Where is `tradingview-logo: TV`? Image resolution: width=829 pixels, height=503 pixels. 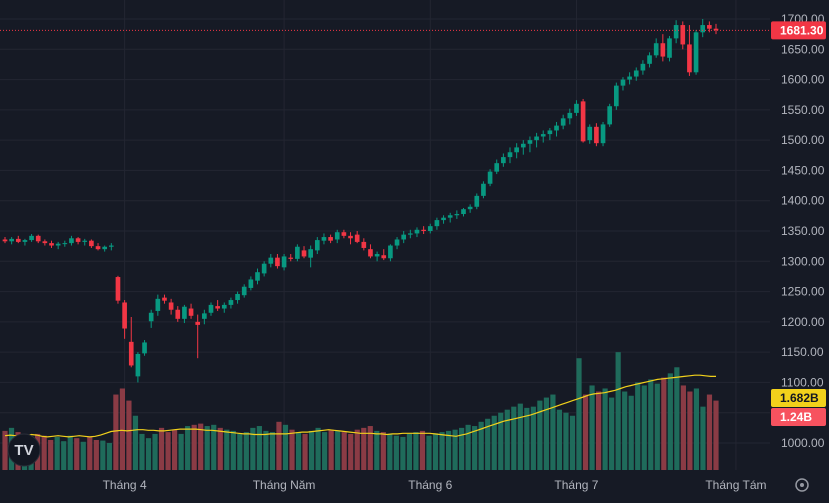
tradingview-logo: TV is located at coordinates (24, 450).